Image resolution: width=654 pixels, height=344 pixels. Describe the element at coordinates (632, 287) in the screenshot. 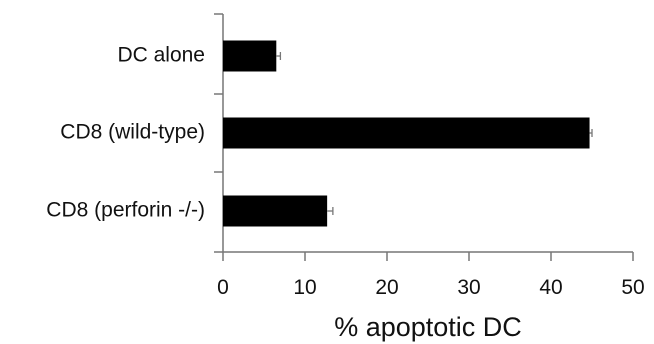

I see `x-tick-label-5: 50` at that location.